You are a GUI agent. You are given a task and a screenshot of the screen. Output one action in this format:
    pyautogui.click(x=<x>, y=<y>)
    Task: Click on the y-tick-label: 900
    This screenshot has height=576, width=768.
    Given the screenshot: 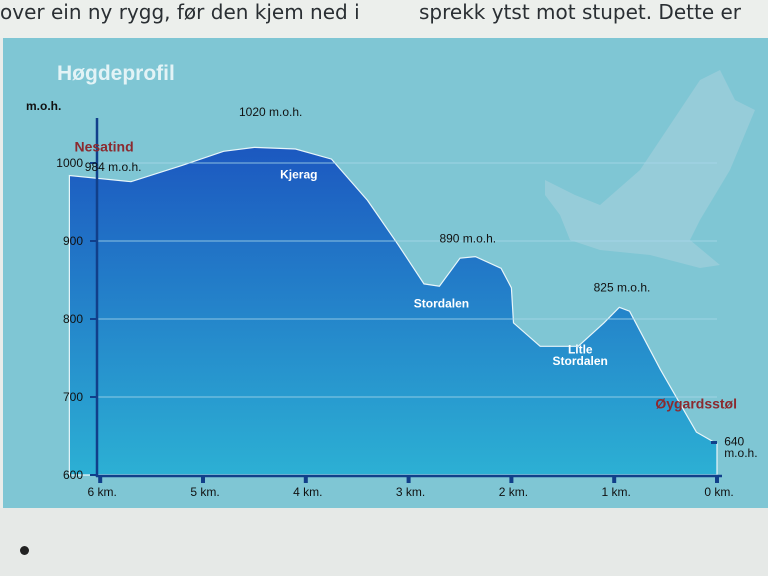 What is the action you would take?
    pyautogui.click(x=73, y=241)
    